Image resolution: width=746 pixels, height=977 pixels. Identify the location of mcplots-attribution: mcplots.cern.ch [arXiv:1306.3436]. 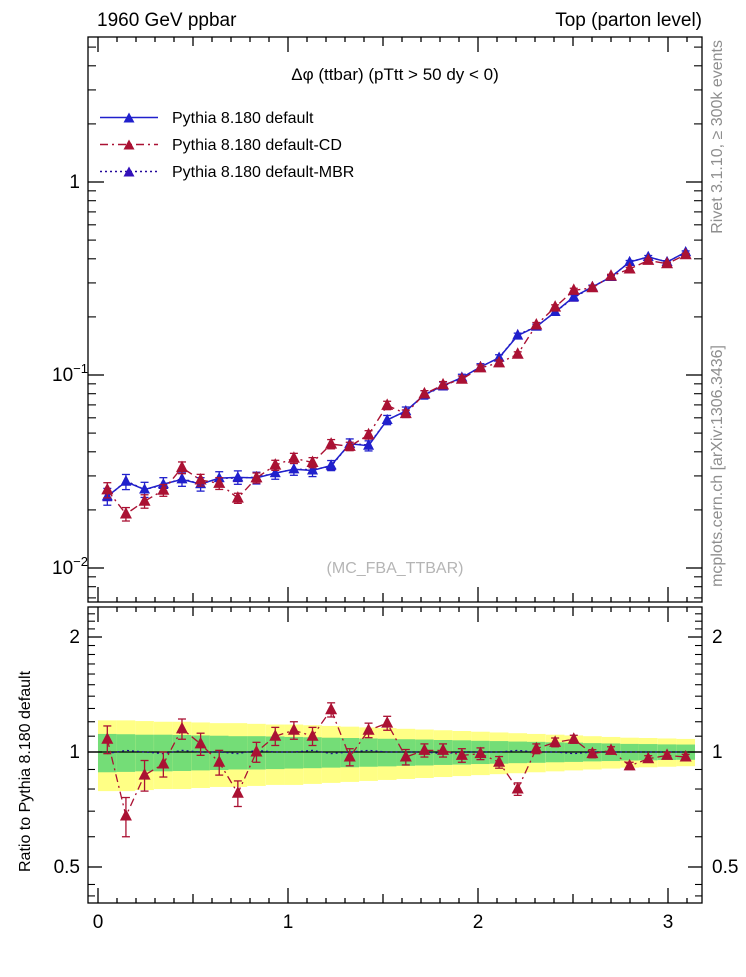
(717, 466).